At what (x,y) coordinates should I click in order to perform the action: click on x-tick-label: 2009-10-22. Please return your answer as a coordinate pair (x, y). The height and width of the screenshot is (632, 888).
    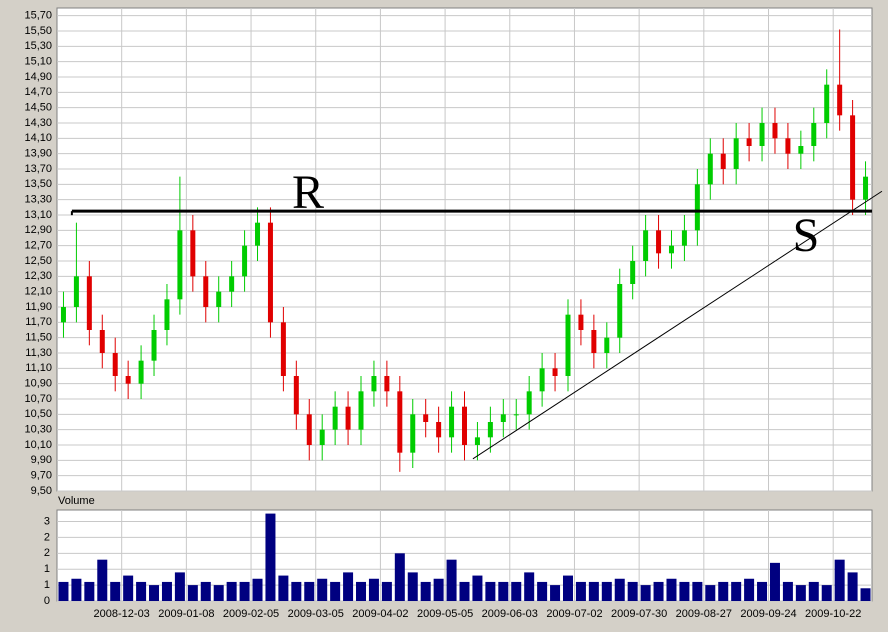
    Looking at the image, I should click on (833, 614).